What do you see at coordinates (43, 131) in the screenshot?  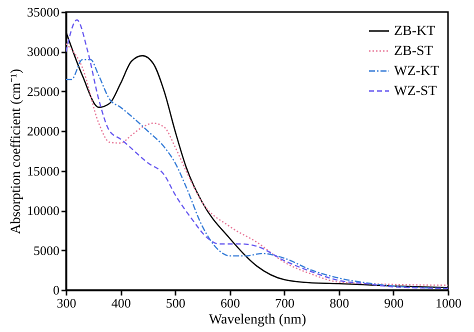 I see `y-tick-label: 20000` at bounding box center [43, 131].